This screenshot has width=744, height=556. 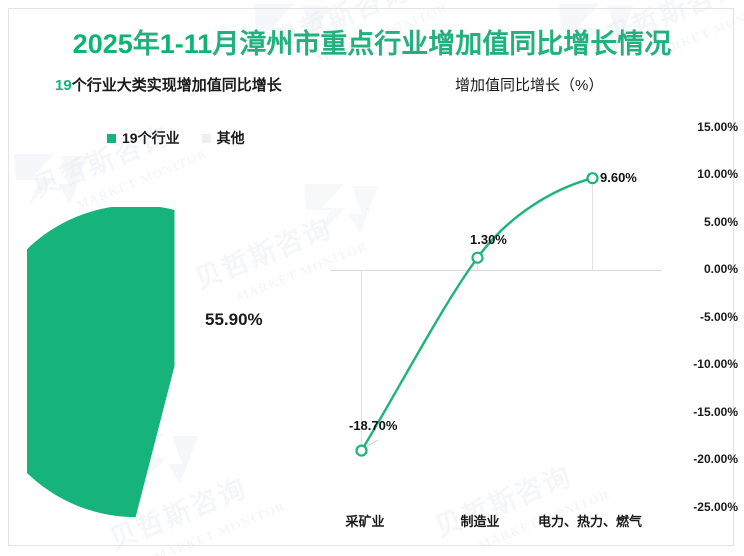 What do you see at coordinates (715, 507) in the screenshot?
I see `y-tick-neg25: -25.00%` at bounding box center [715, 507].